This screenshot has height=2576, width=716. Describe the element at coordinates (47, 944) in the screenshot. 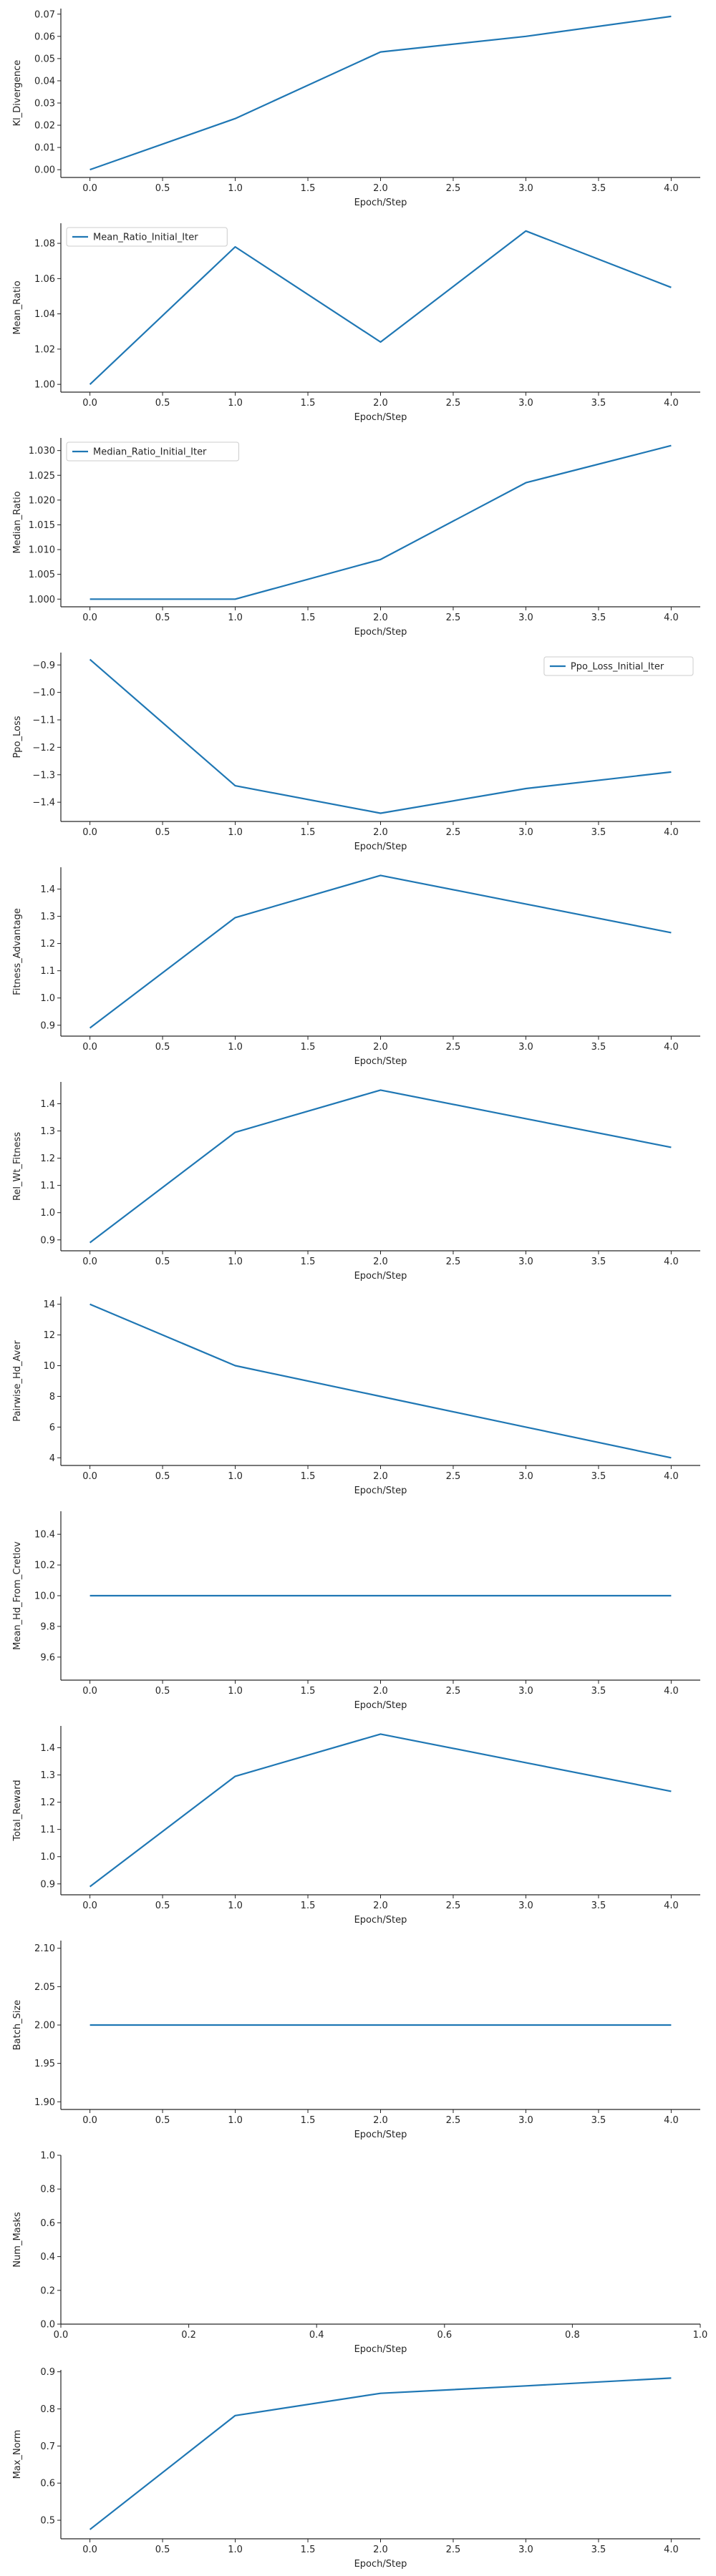

I see `y-tick-label: 1.2` at that location.